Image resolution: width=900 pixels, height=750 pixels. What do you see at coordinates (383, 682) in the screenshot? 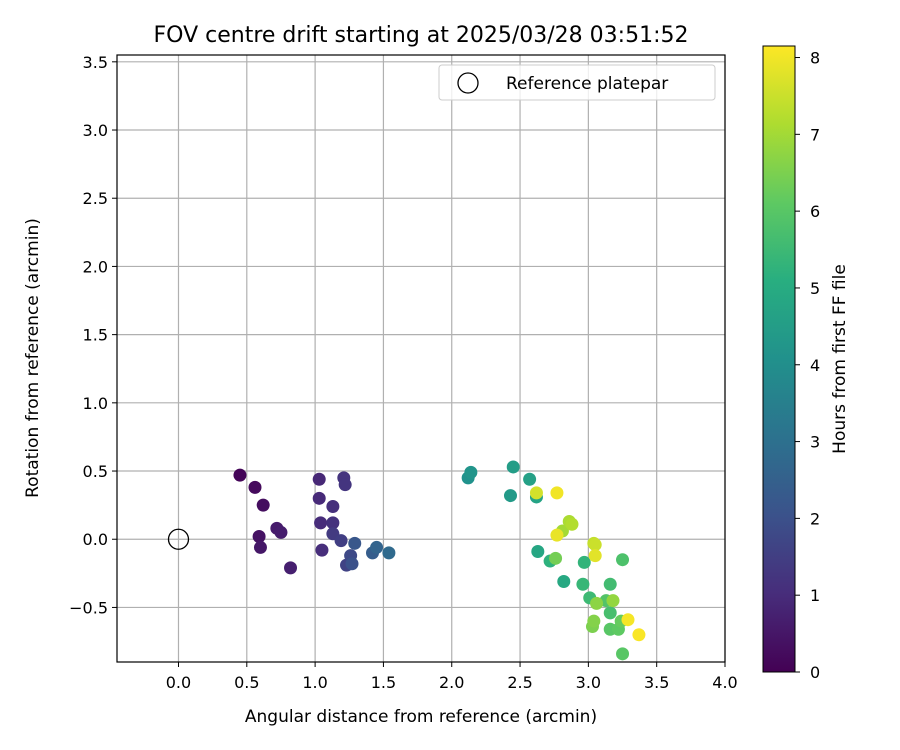
I see `x-tick-label: 1.5` at bounding box center [383, 682].